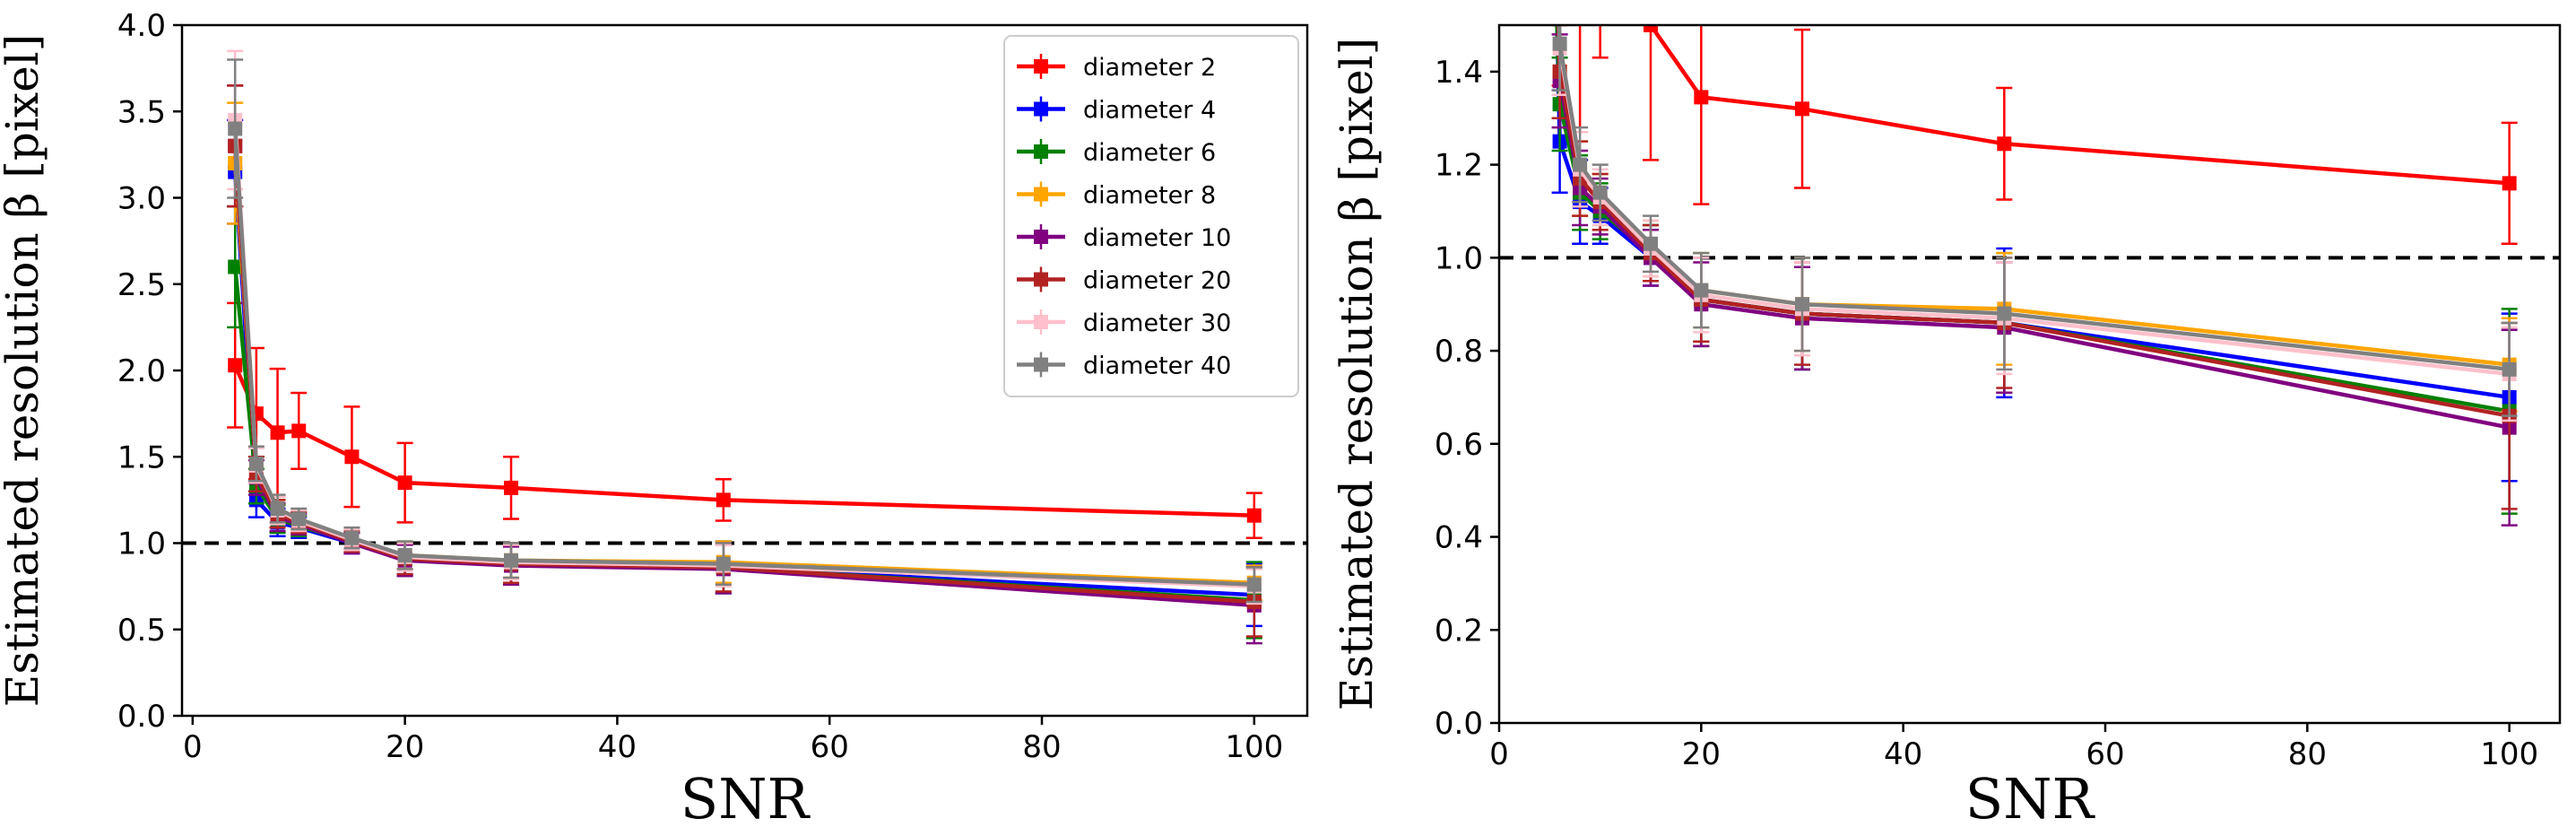 This screenshot has height=836, width=2576. I want to click on y-tick-label: 3.0, so click(141, 199).